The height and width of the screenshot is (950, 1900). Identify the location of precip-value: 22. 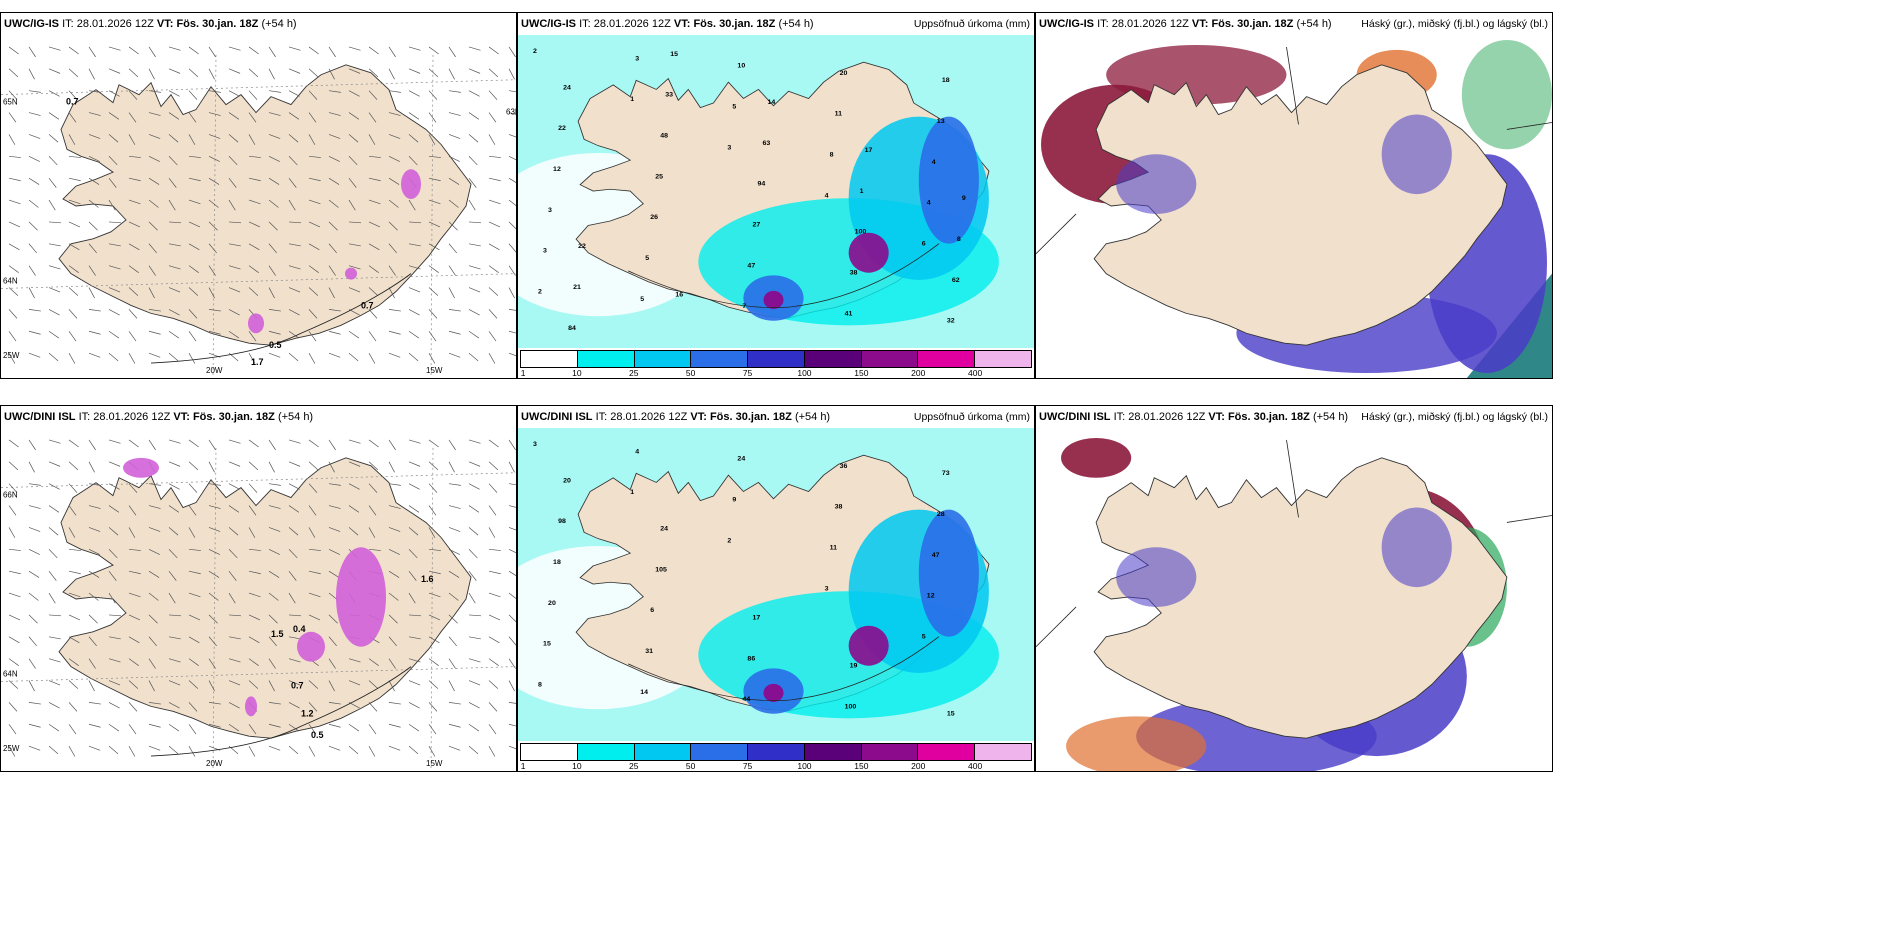
(582, 246).